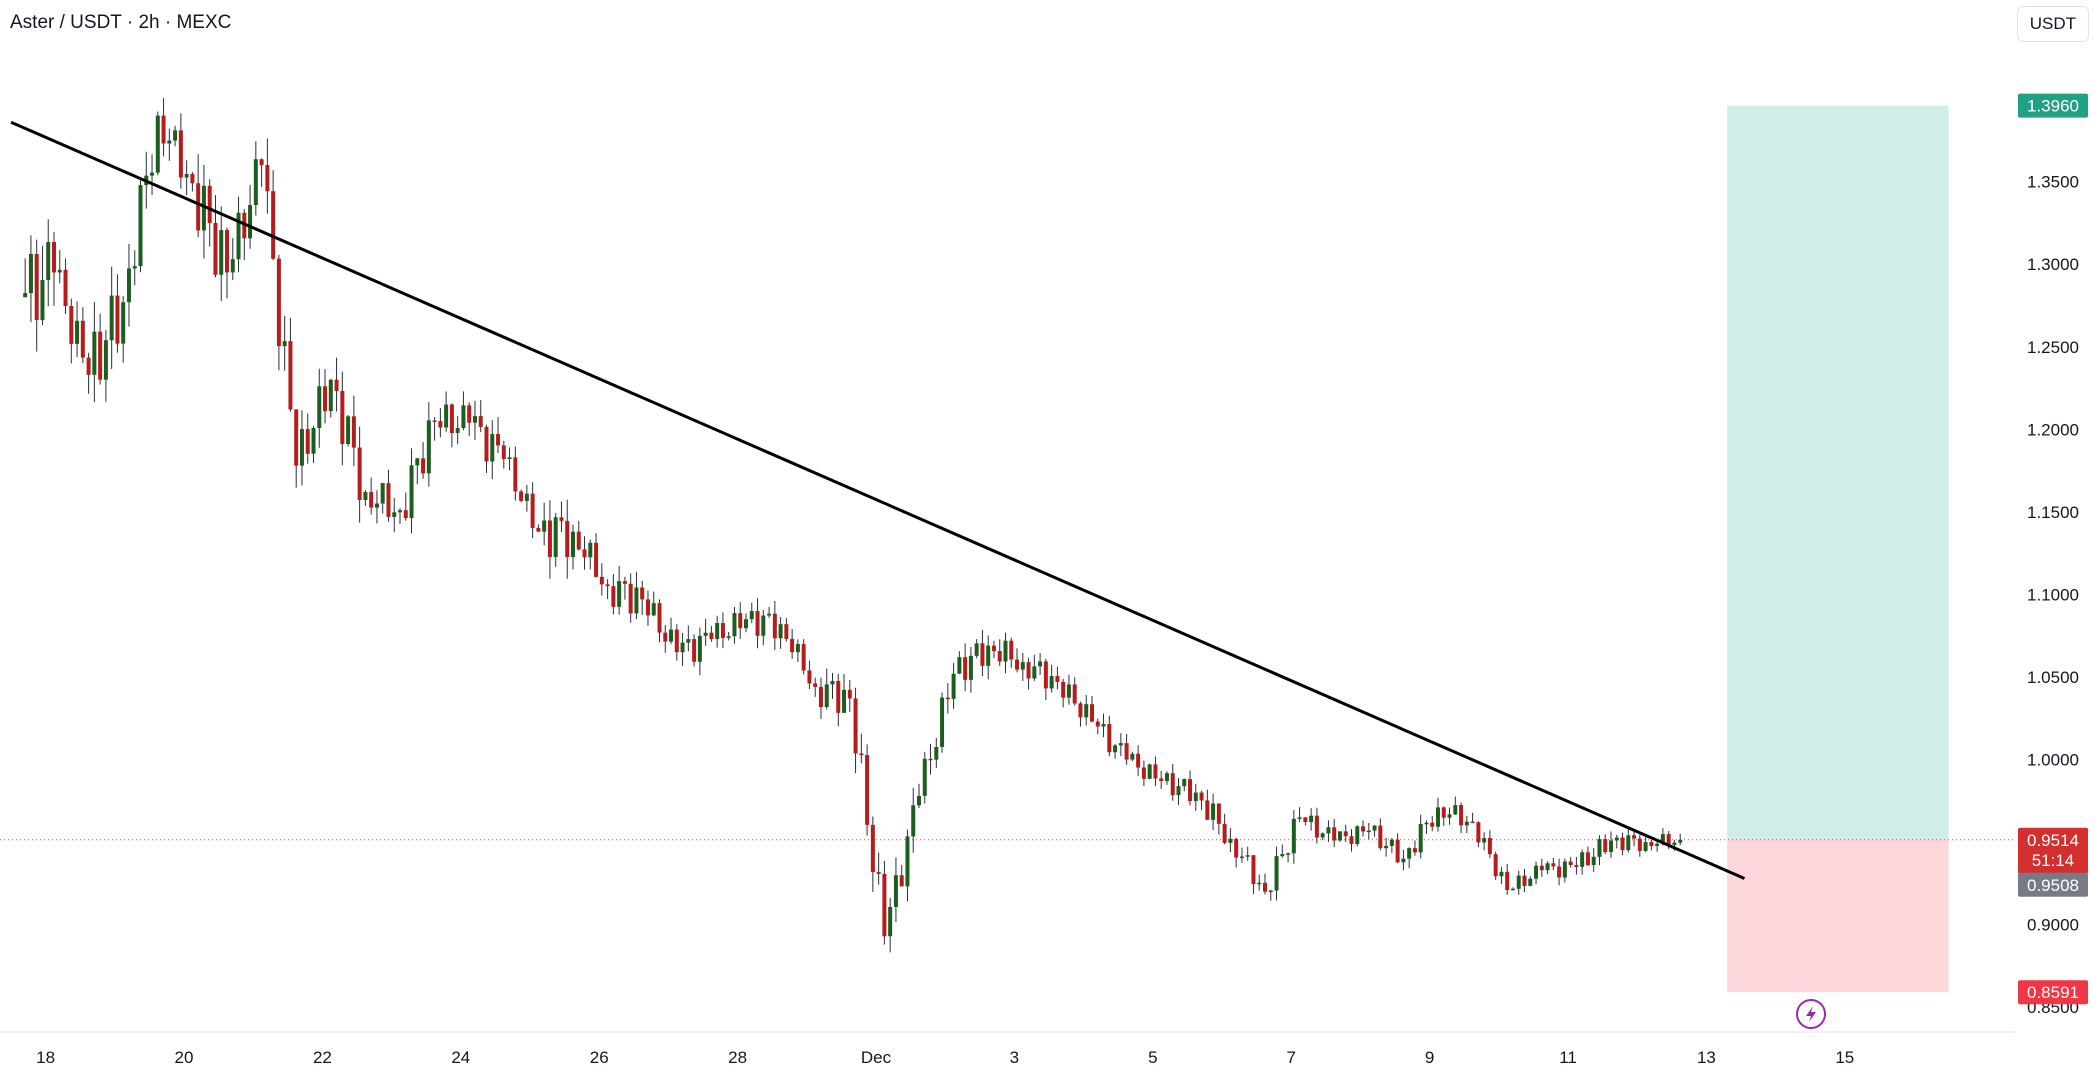 The height and width of the screenshot is (1076, 2099). I want to click on price-tick-label: 0.9000, so click(2053, 925).